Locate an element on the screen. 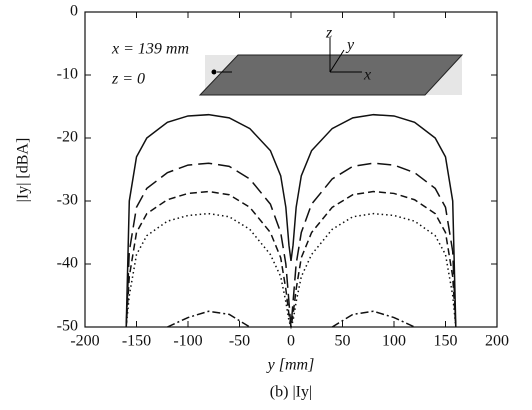 This screenshot has width=532, height=410. y-tick-label: -20 is located at coordinates (67, 137).